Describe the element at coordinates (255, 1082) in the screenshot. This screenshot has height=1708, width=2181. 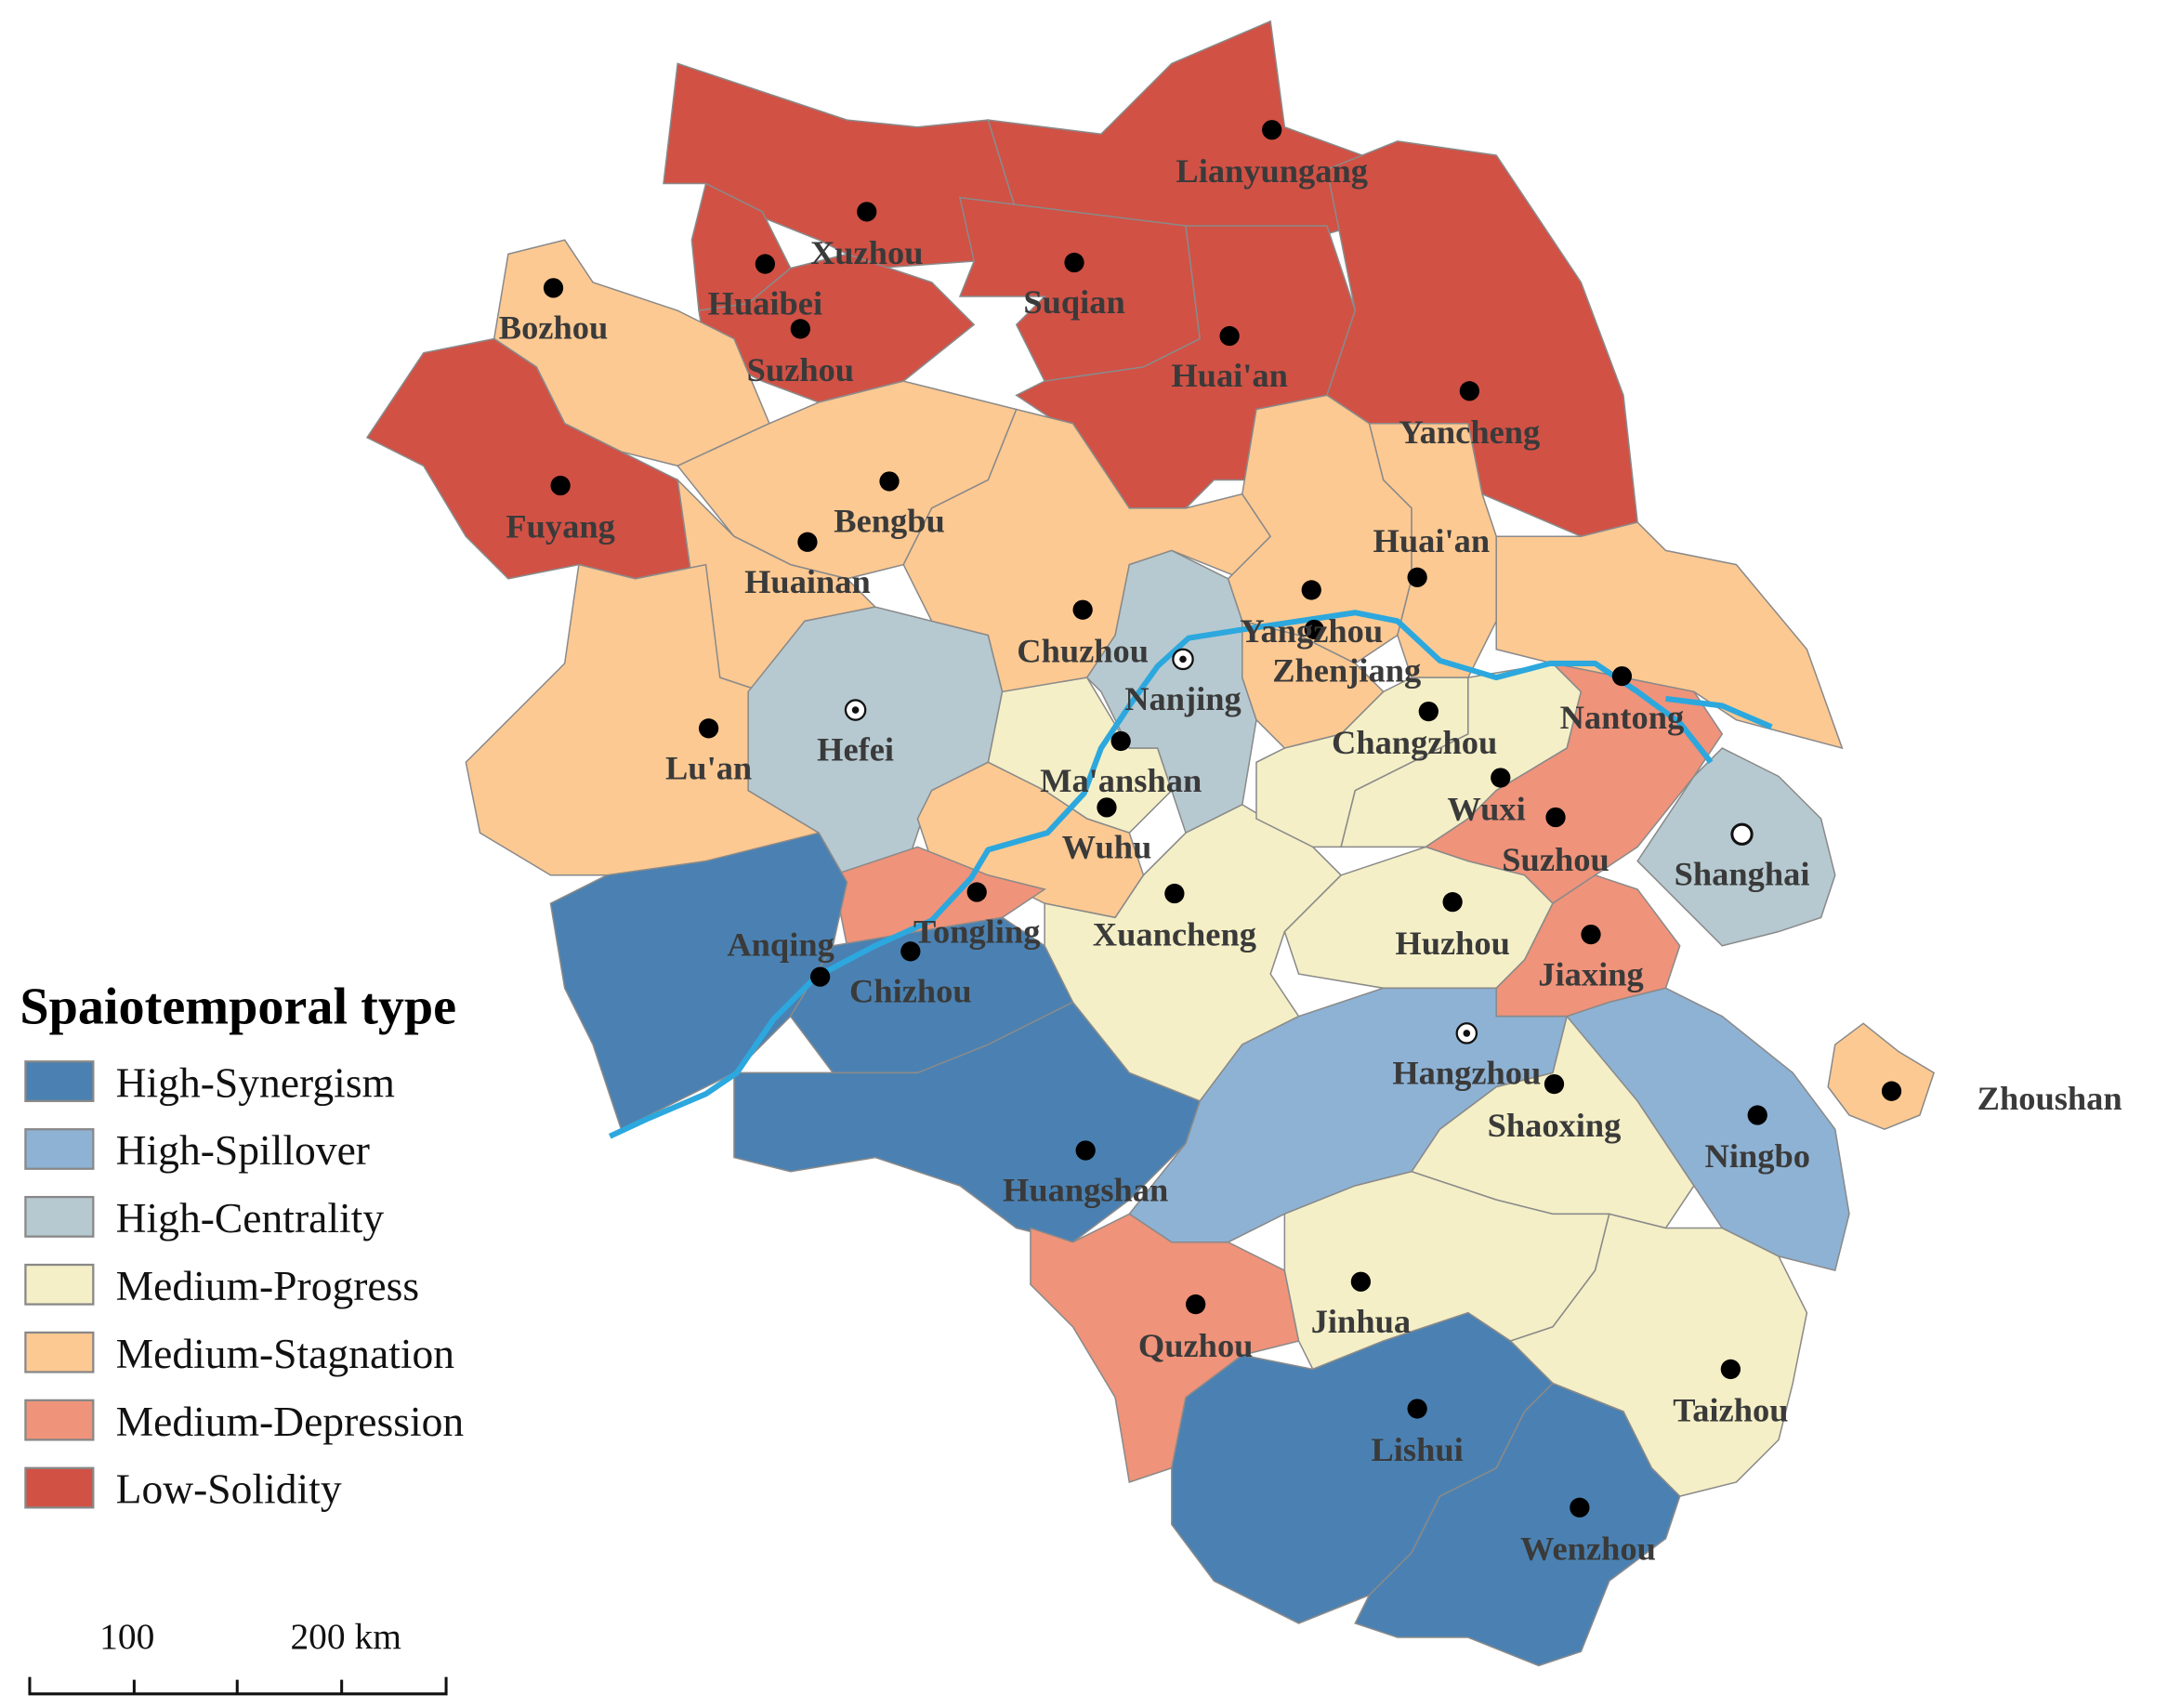
I see `legend-label-syn: High-Synergism` at that location.